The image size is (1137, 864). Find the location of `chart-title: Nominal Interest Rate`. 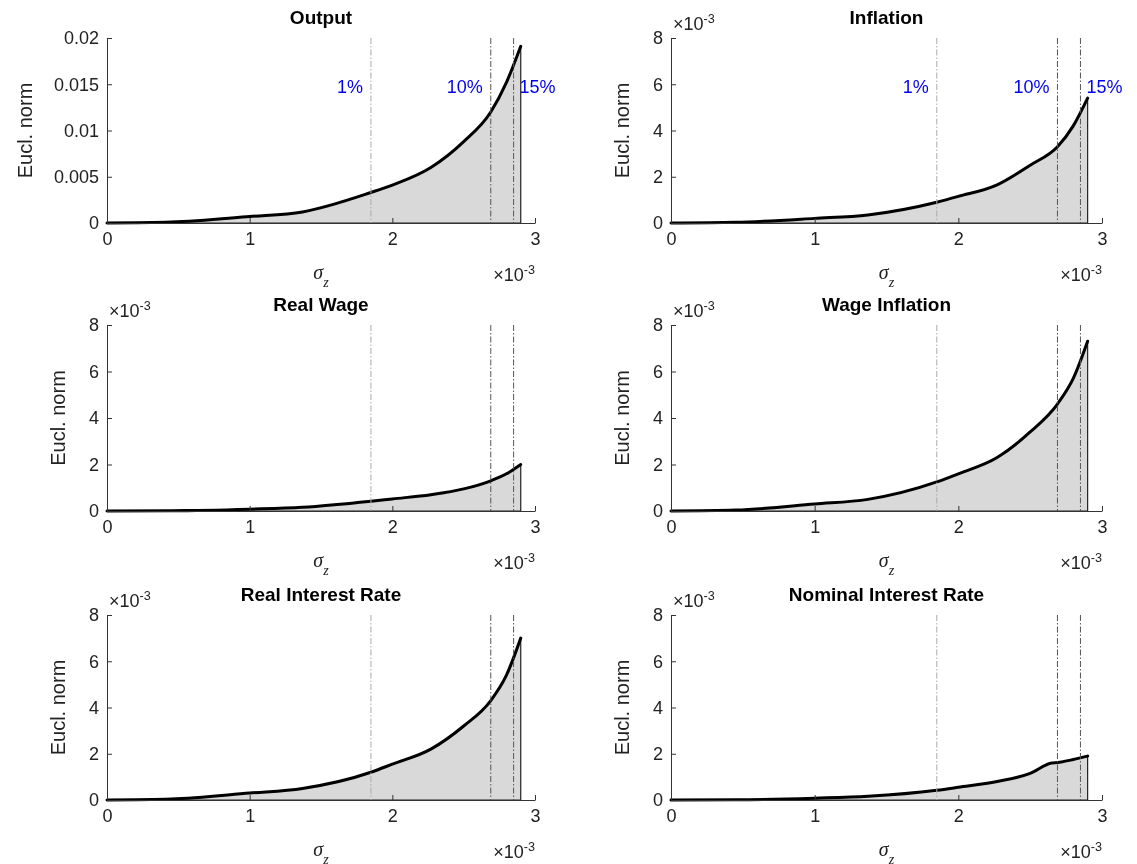

chart-title: Nominal Interest Rate is located at coordinates (886, 594).